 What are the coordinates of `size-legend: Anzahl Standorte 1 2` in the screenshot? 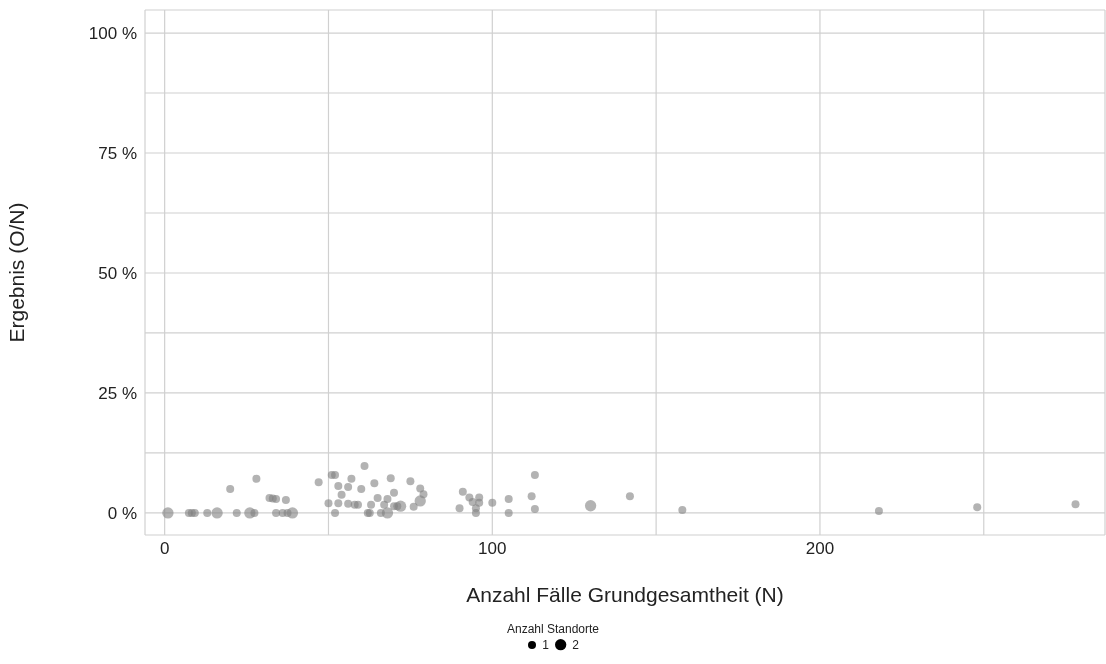 It's located at (553, 643).